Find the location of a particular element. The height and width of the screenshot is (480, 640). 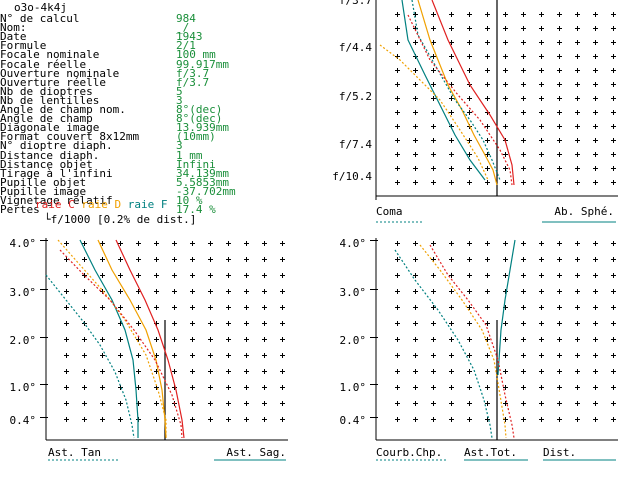

param-value: -37.702mm is located at coordinates (206, 191).